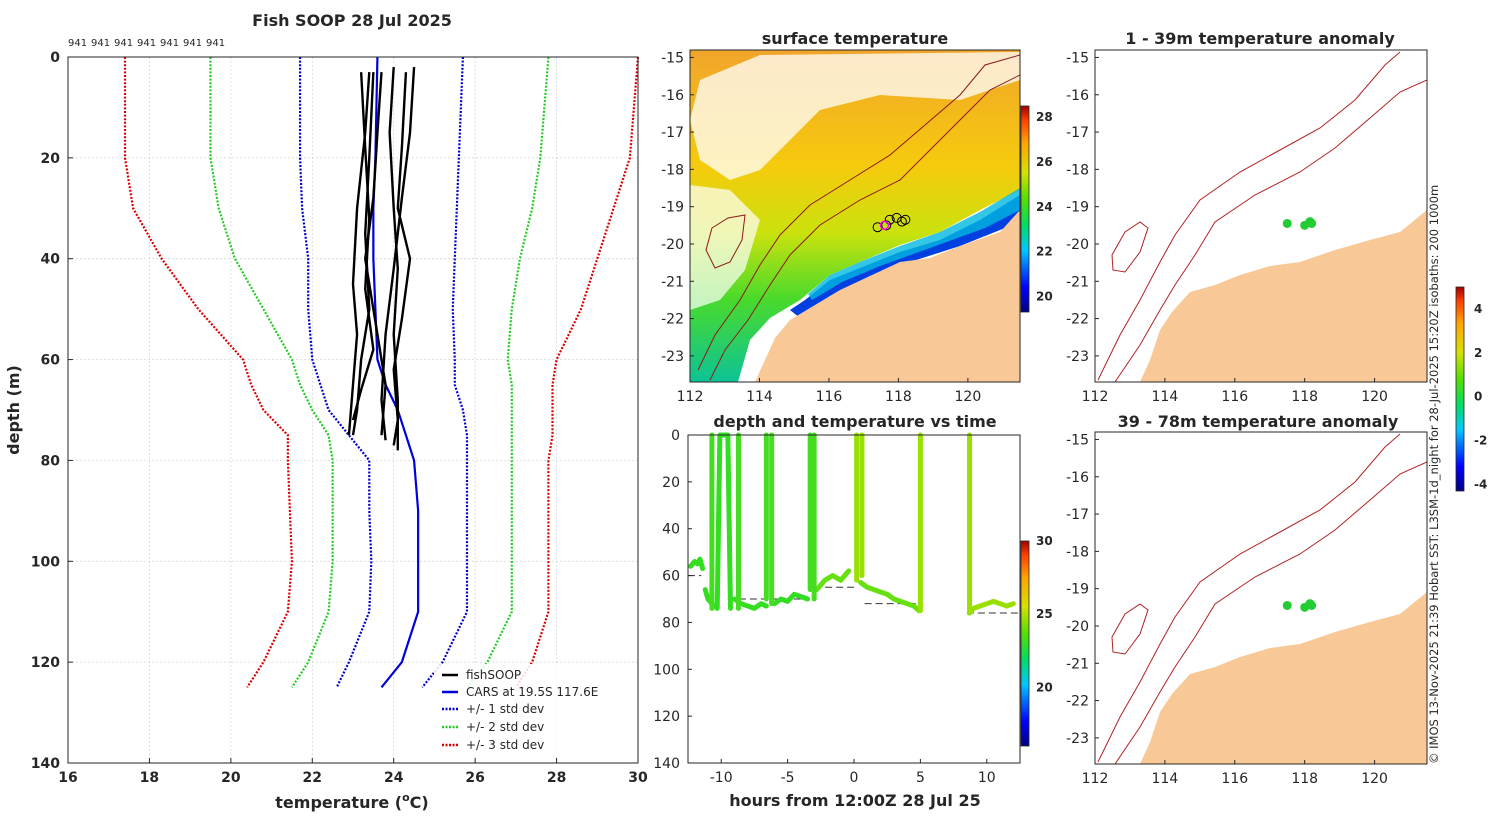  I want to click on sst-map-image, so click(855, 216).